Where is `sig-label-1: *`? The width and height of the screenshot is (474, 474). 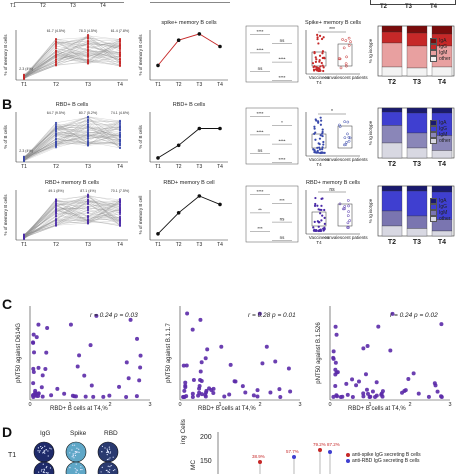 sig-label-1: * is located at coordinates (282, 122).